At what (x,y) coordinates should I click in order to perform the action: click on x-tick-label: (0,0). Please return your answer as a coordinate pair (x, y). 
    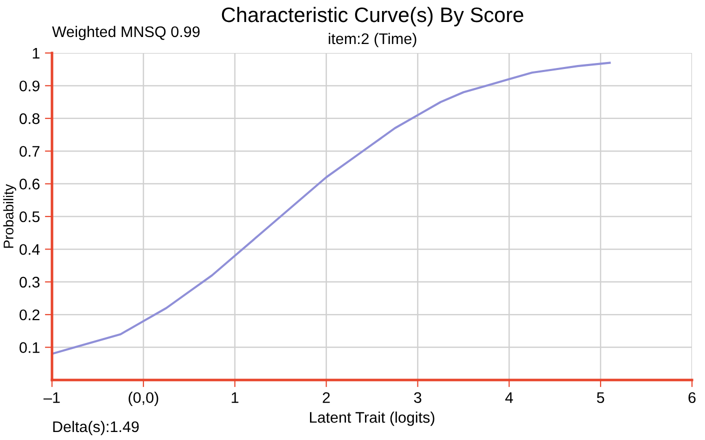
    Looking at the image, I should click on (143, 399).